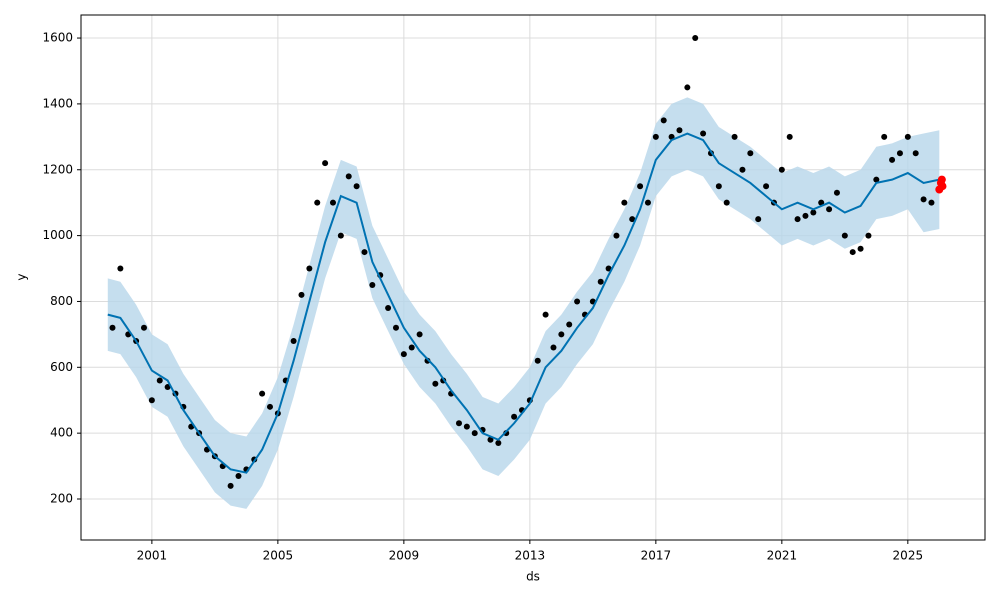 This screenshot has width=1000, height=600. Describe the element at coordinates (152, 556) in the screenshot. I see `x-tick-label: 2001` at that location.